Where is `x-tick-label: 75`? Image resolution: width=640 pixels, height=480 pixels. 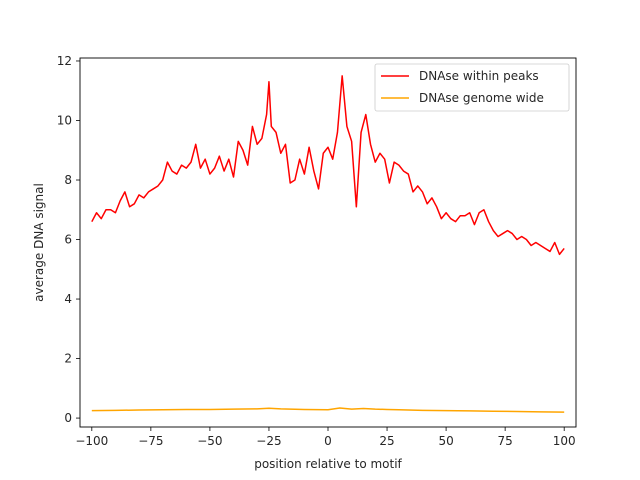 x-tick-label: 75 is located at coordinates (505, 441).